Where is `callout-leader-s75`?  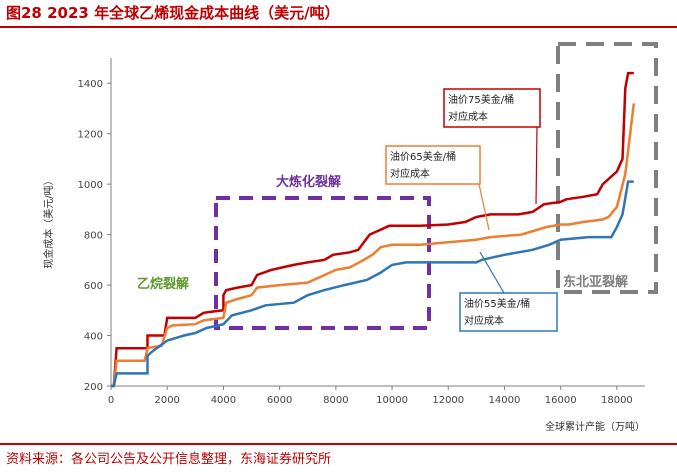
callout-leader-s75 is located at coordinates (536, 165).